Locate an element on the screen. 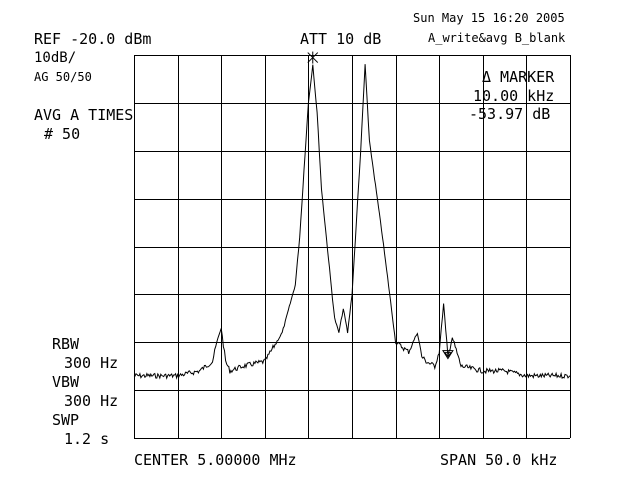 This screenshot has height=480, width=640. vbw-value: 300 Hz is located at coordinates (91, 401).